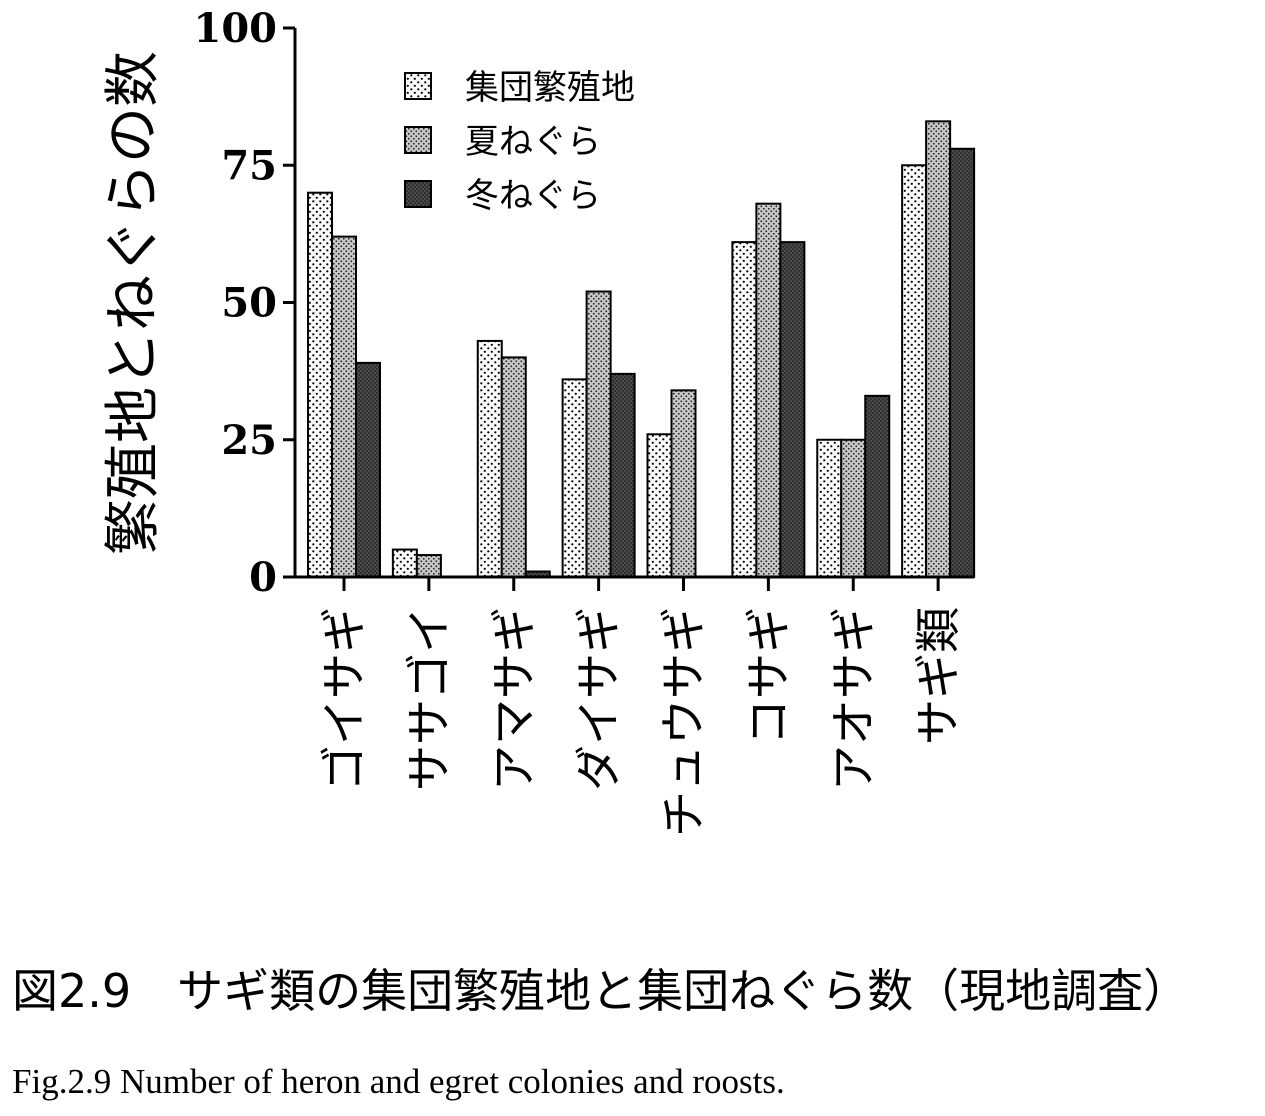 The image size is (1265, 1116). What do you see at coordinates (768, 676) in the screenshot?
I see `x-category-label: コサギ` at bounding box center [768, 676].